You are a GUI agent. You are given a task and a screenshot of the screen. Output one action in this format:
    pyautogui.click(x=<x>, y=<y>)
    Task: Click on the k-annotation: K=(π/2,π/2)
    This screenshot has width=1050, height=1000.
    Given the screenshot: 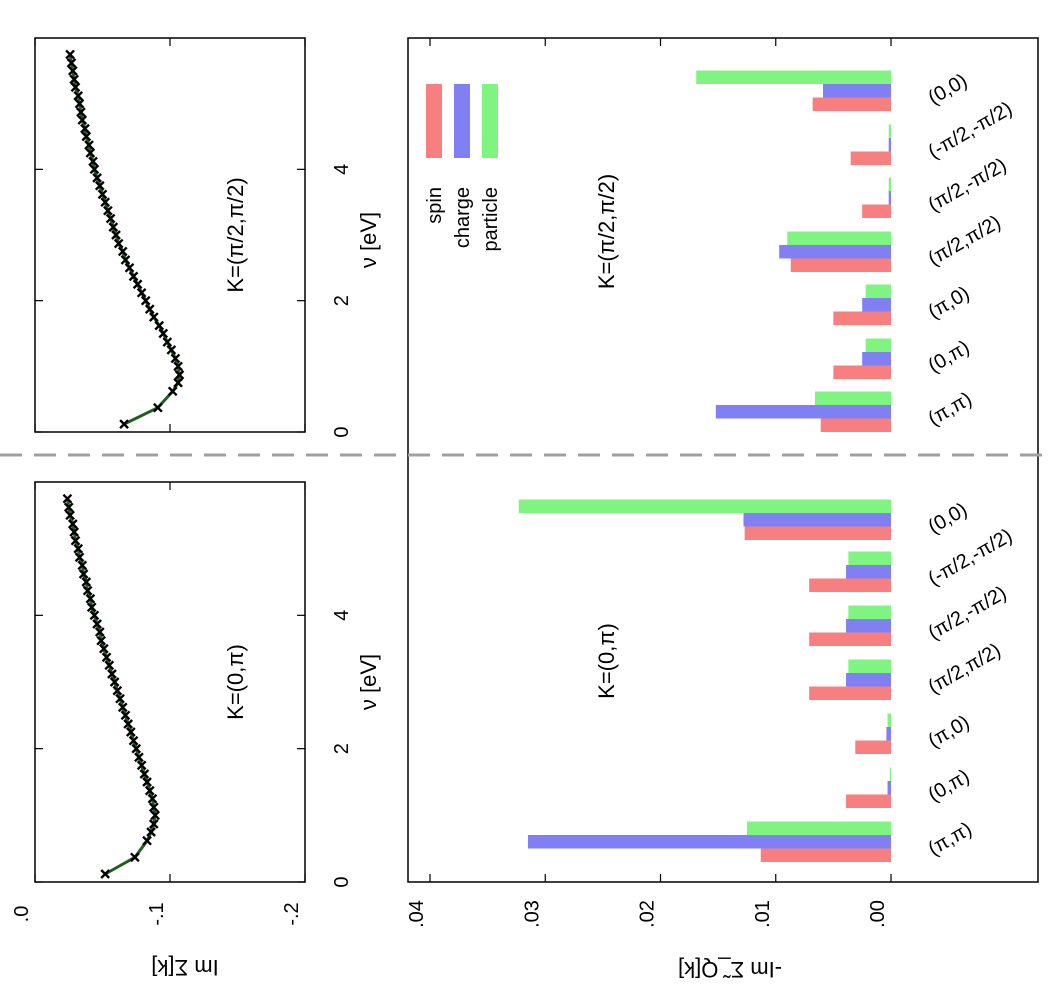 What is the action you would take?
    pyautogui.click(x=235, y=234)
    